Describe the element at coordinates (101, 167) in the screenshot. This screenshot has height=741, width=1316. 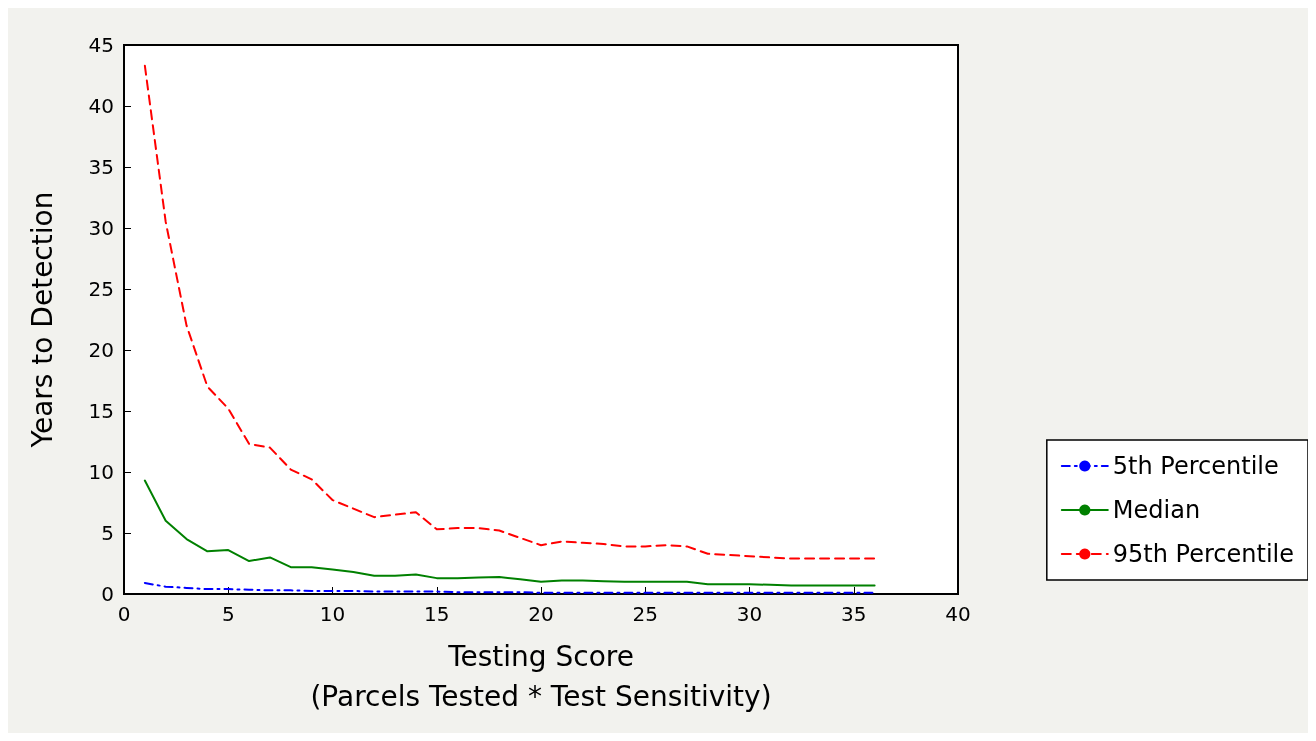
I see `y-tick-label: 35` at that location.